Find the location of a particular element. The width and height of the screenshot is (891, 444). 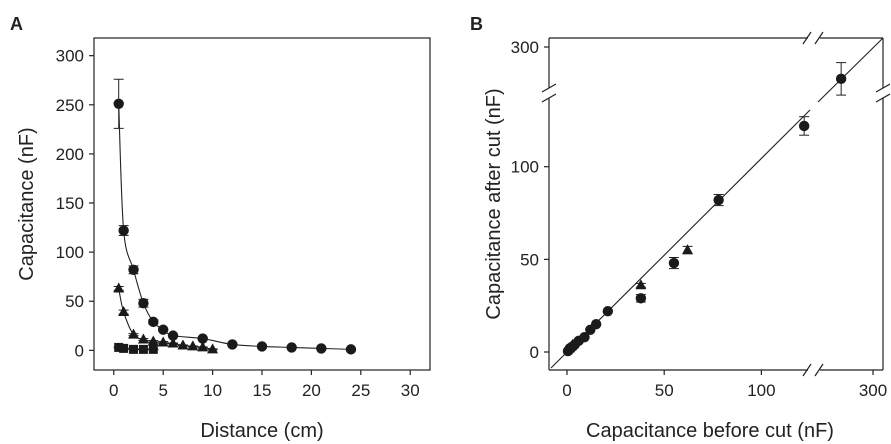

x-tick-label: 50 is located at coordinates (664, 390).